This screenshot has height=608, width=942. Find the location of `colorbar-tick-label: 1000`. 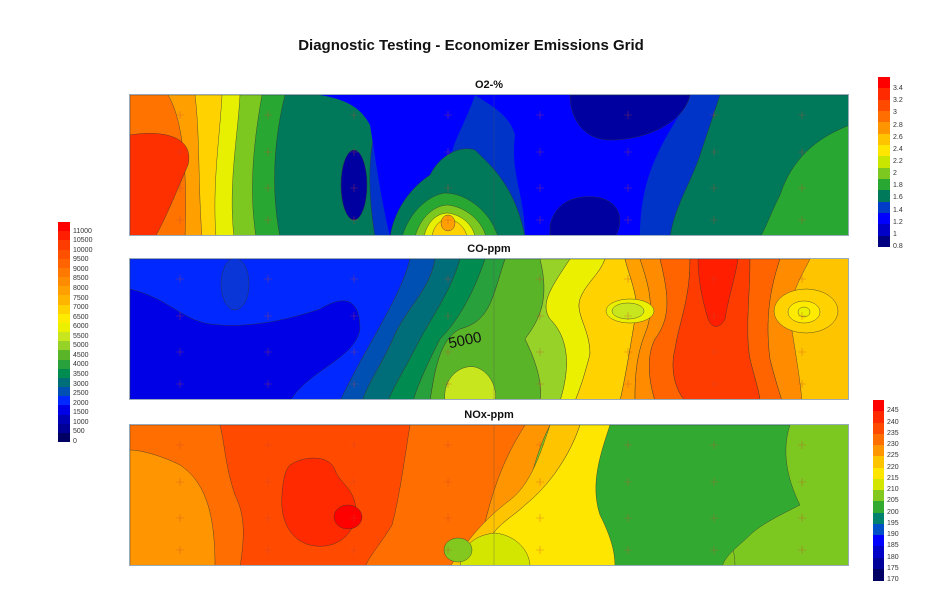

colorbar-tick-label: 1000 is located at coordinates (81, 422).